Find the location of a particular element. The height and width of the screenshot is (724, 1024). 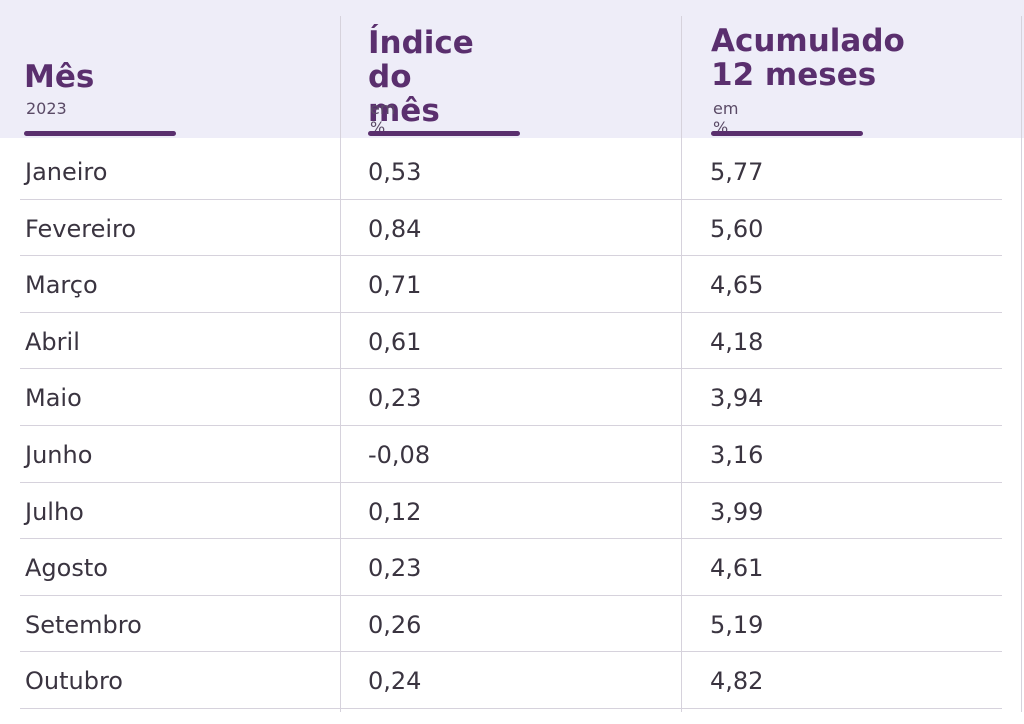

header-mes-underline is located at coordinates (100, 133).